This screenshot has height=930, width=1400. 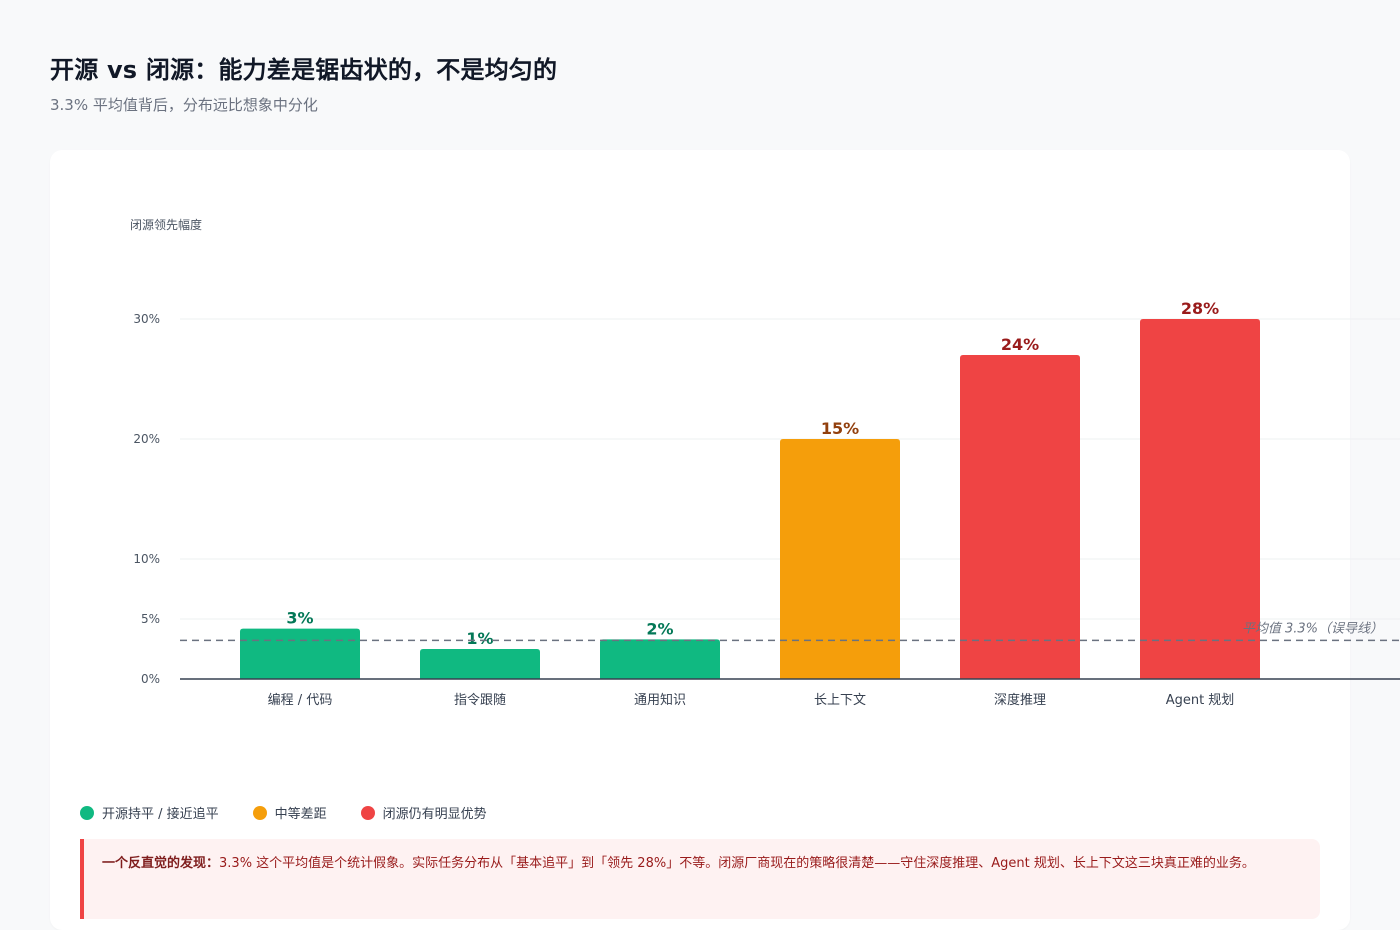 What do you see at coordinates (840, 428) in the screenshot?
I see `bar-value-label: 15%` at bounding box center [840, 428].